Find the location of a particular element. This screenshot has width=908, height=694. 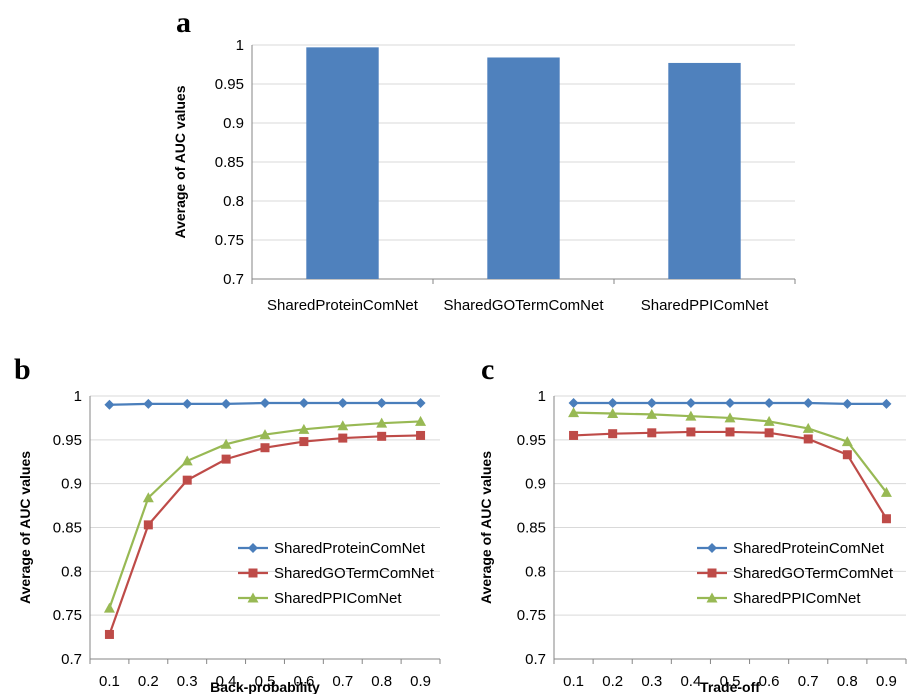

x-tick-label: SharedProteinComNet is located at coordinates (343, 305).